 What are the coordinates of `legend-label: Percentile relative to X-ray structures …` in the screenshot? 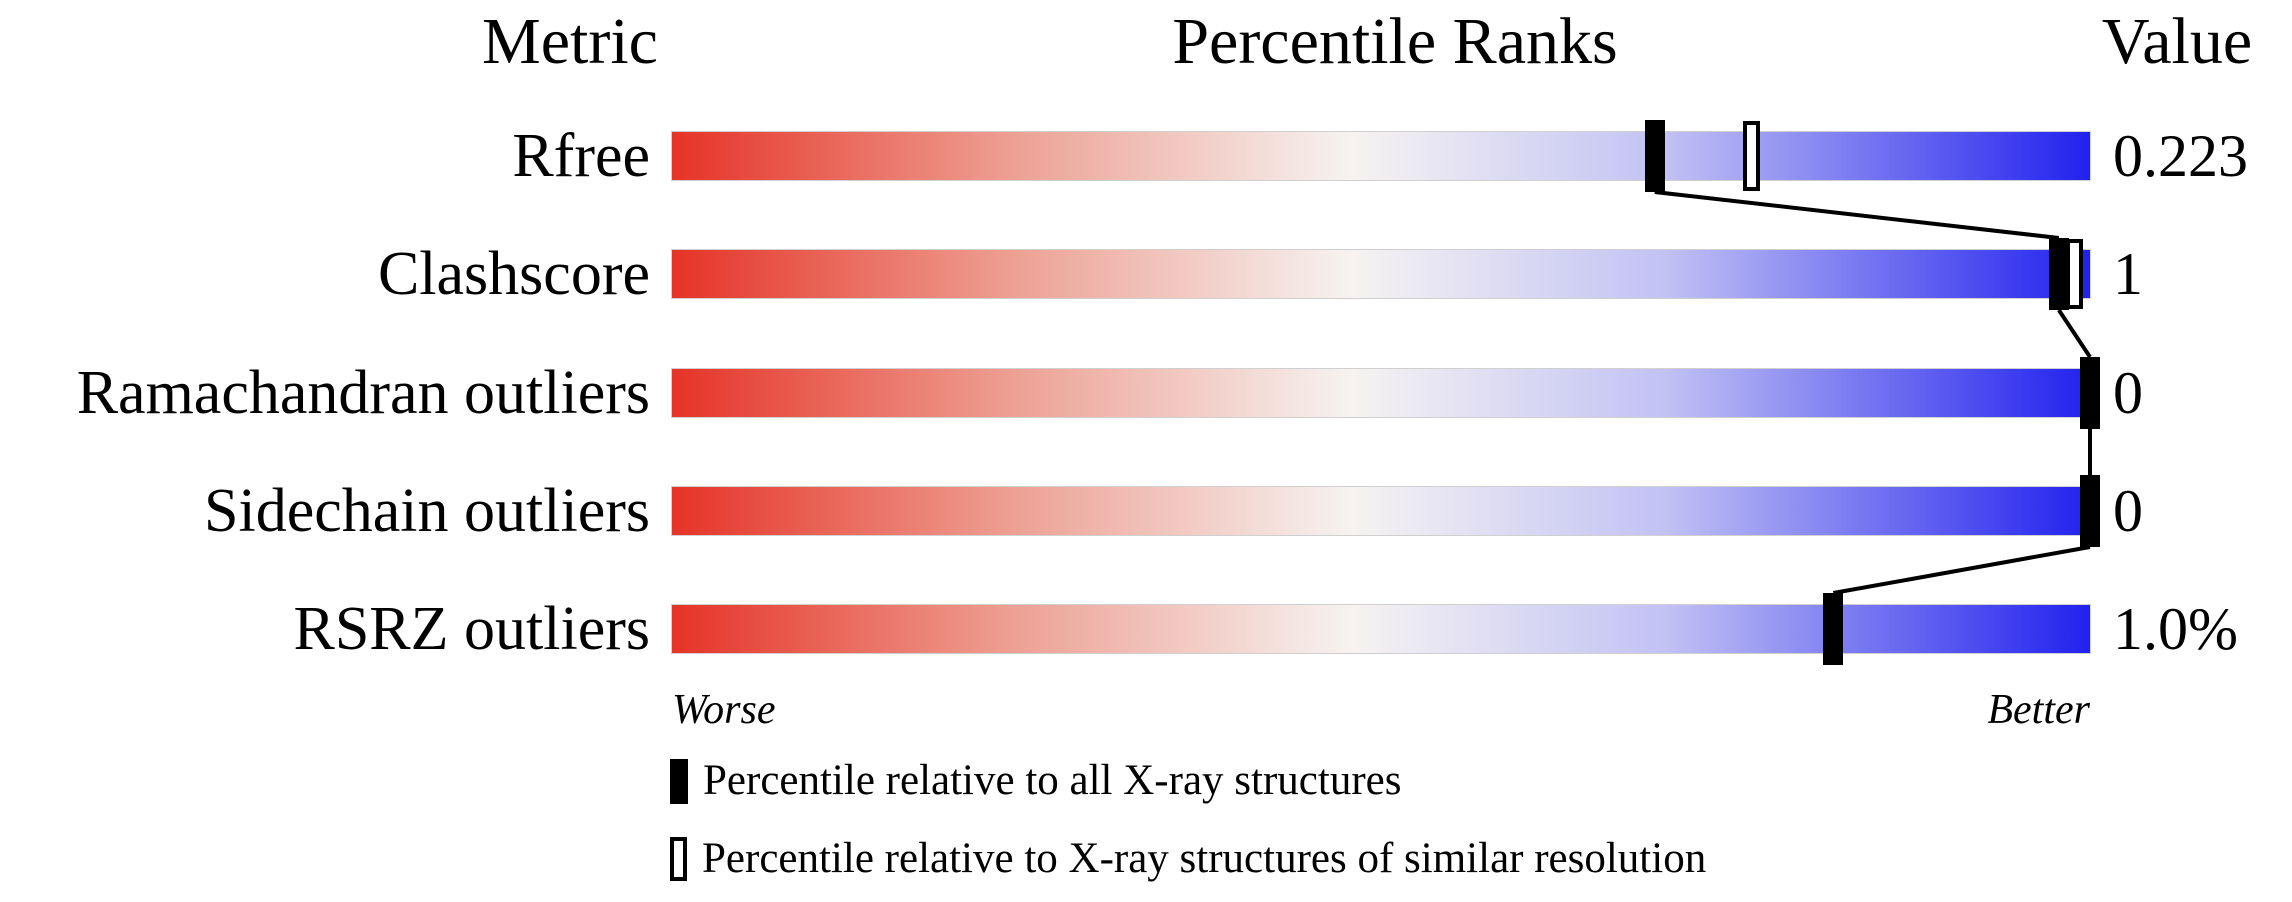 It's located at (1204, 858).